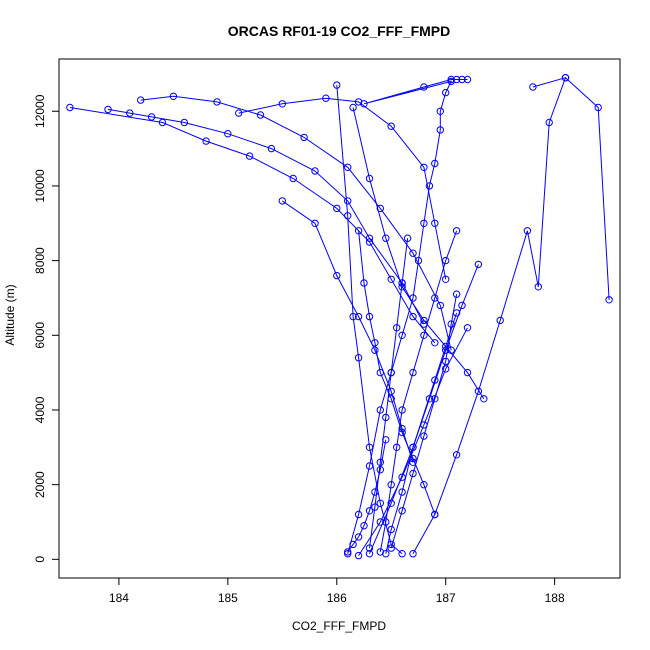 The width and height of the screenshot is (650, 650). What do you see at coordinates (40, 186) in the screenshot?
I see `y-tick-label: 10000` at bounding box center [40, 186].